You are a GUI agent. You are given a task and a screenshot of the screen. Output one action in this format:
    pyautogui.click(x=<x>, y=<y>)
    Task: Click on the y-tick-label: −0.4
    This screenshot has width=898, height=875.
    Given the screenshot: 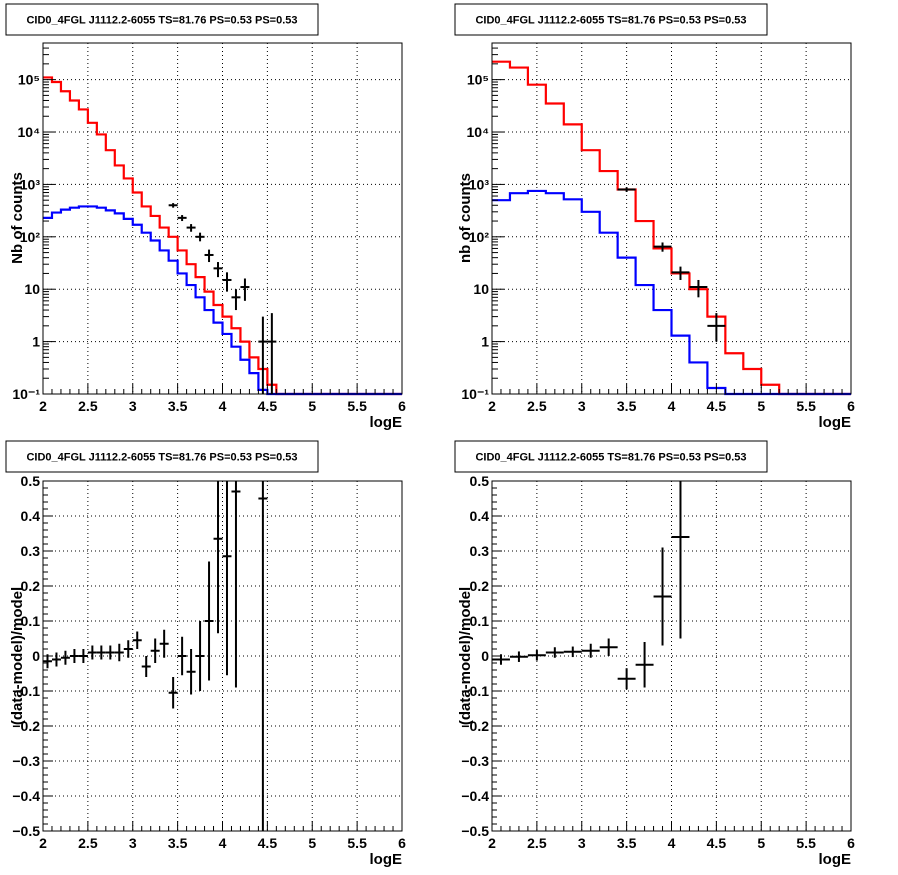 What is the action you would take?
    pyautogui.click(x=26, y=796)
    